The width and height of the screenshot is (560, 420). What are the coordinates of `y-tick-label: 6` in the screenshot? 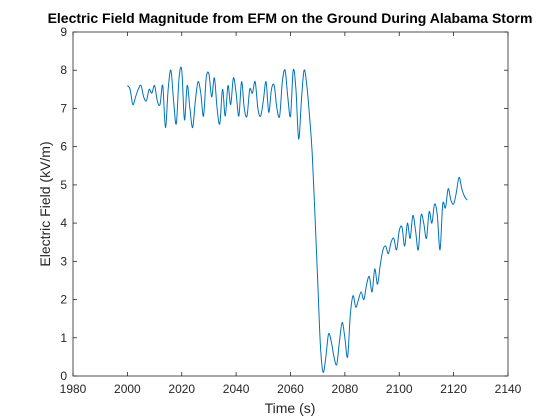 It's located at (63, 147).